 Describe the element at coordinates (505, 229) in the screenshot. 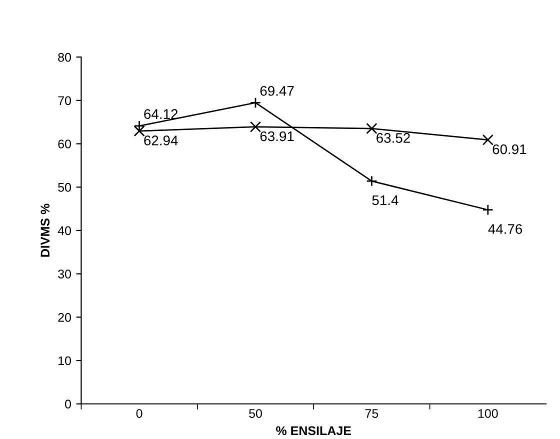

I see `data-label: 44.76` at that location.